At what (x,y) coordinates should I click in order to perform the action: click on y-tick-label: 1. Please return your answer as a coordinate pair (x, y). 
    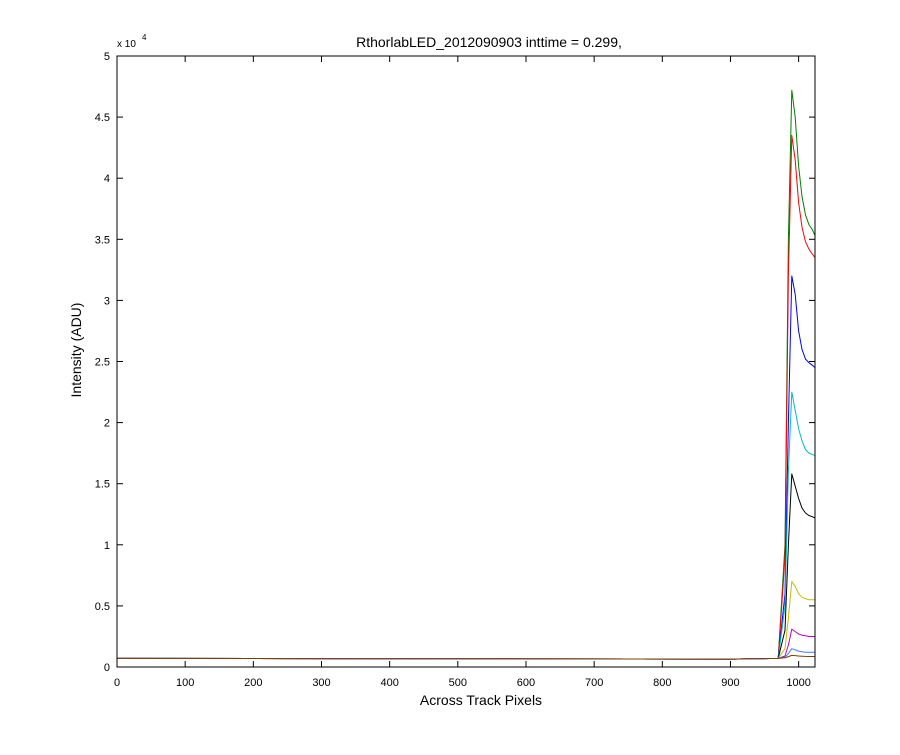
    Looking at the image, I should click on (107, 546).